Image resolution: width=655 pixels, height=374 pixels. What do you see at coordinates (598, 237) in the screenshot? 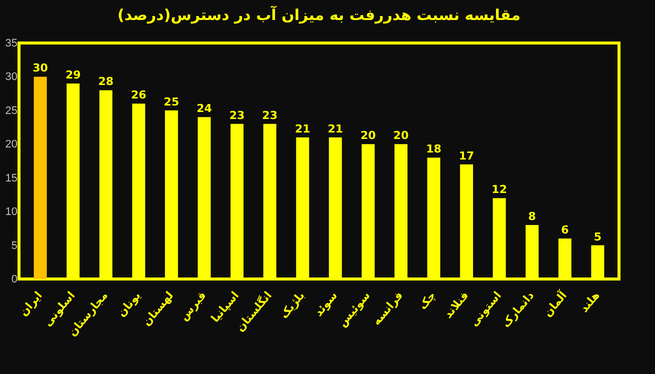
I see `data-label: 5` at bounding box center [598, 237].